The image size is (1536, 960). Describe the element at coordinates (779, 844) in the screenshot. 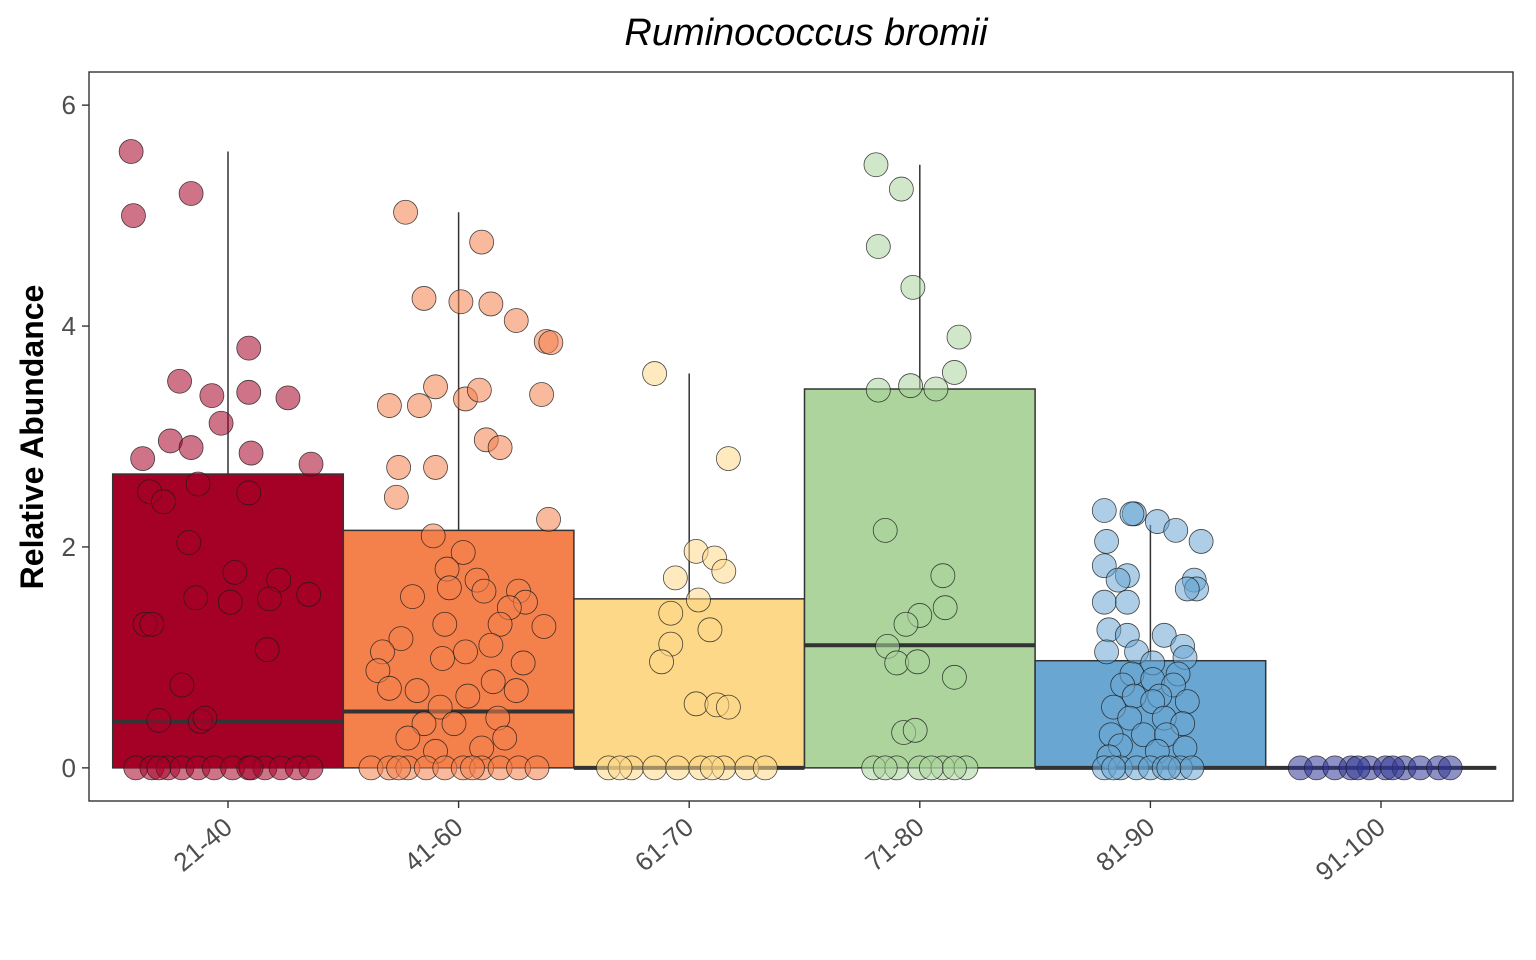

I see `x-axis: 21-40 41-60 61-70 71-80 81-90 91-100` at that location.